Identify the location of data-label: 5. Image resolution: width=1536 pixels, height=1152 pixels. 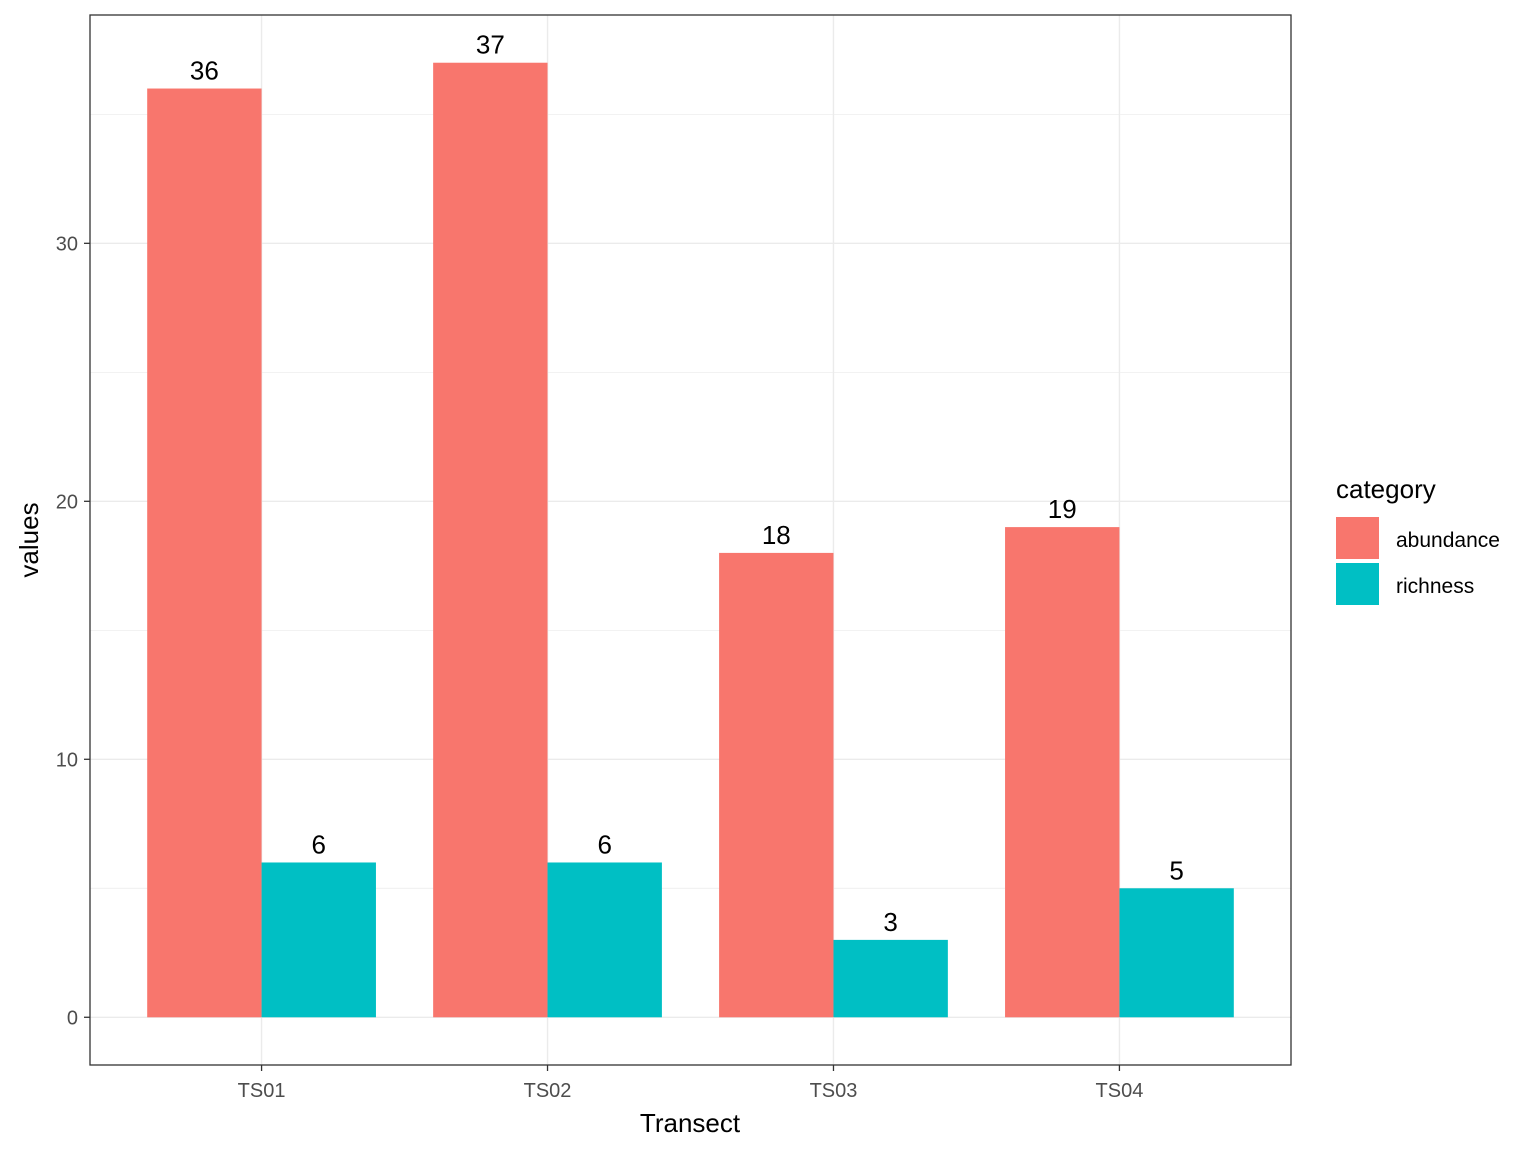
(1176, 870).